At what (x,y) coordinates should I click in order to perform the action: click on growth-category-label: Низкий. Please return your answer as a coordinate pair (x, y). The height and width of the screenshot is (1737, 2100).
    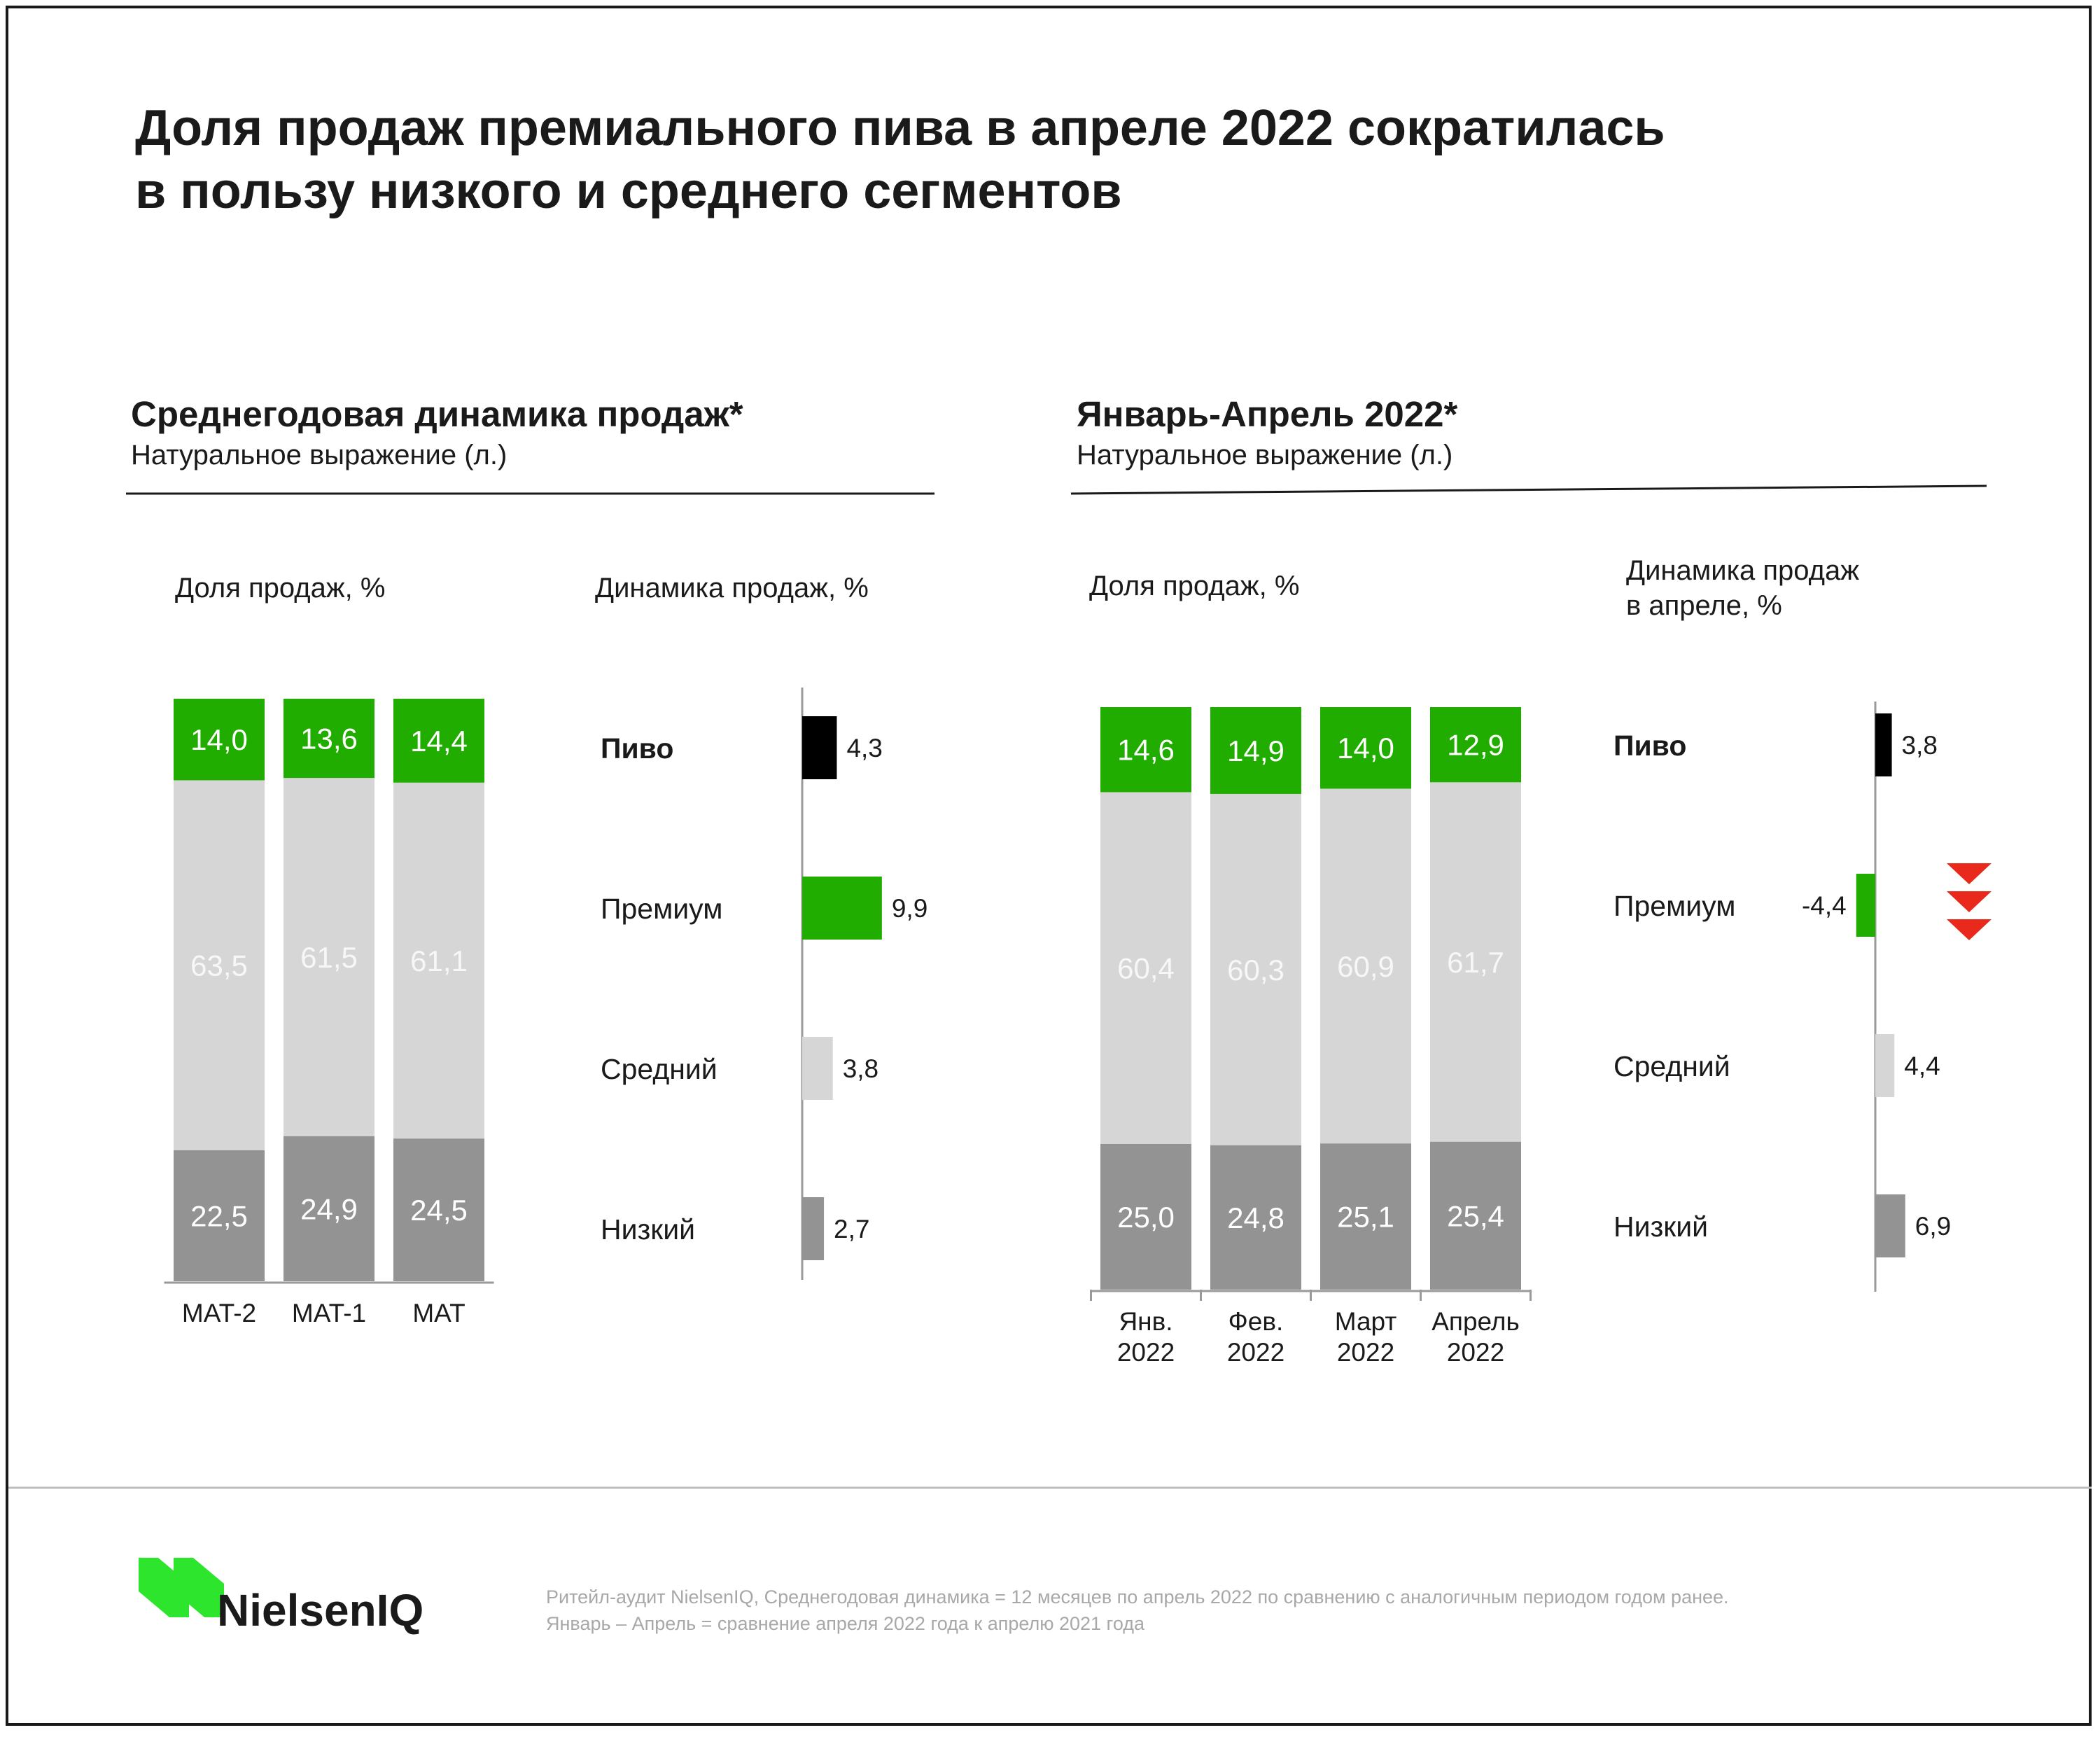
    Looking at the image, I should click on (1661, 1227).